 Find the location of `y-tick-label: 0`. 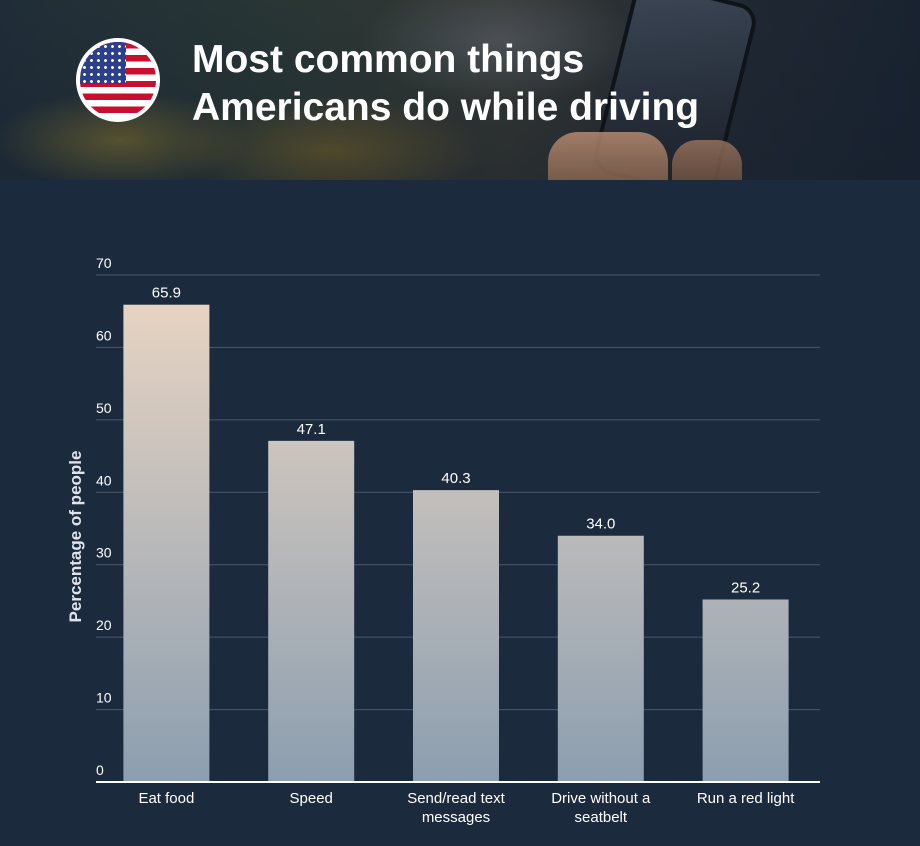

y-tick-label: 0 is located at coordinates (100, 770).